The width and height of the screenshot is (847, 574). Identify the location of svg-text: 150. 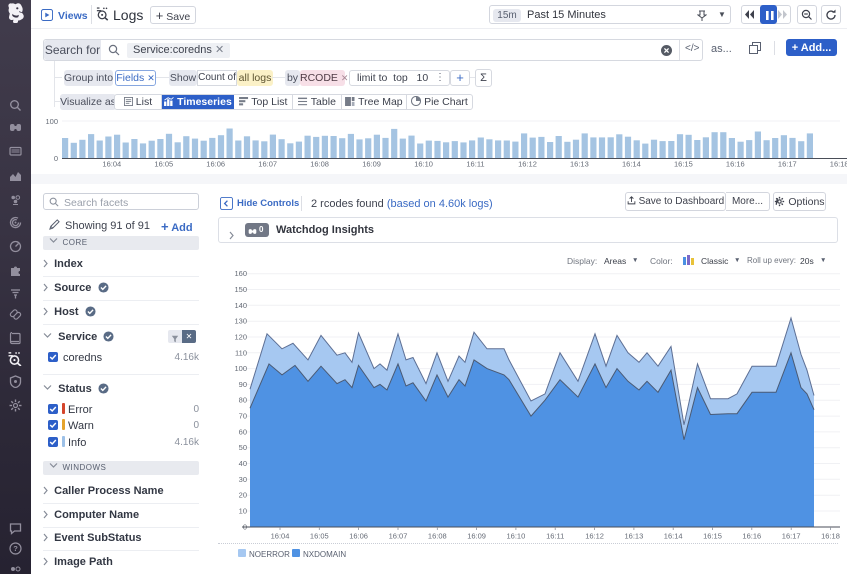
(240, 289).